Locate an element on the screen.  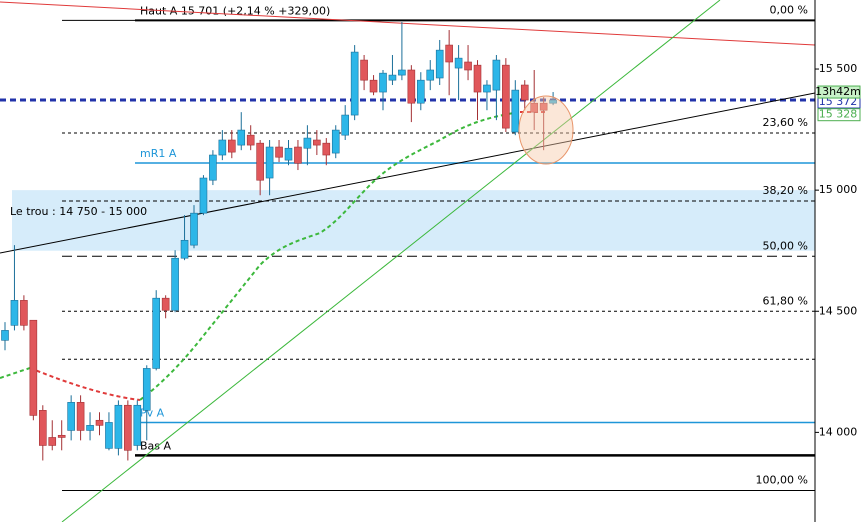
moving-average is located at coordinates (15, 373).